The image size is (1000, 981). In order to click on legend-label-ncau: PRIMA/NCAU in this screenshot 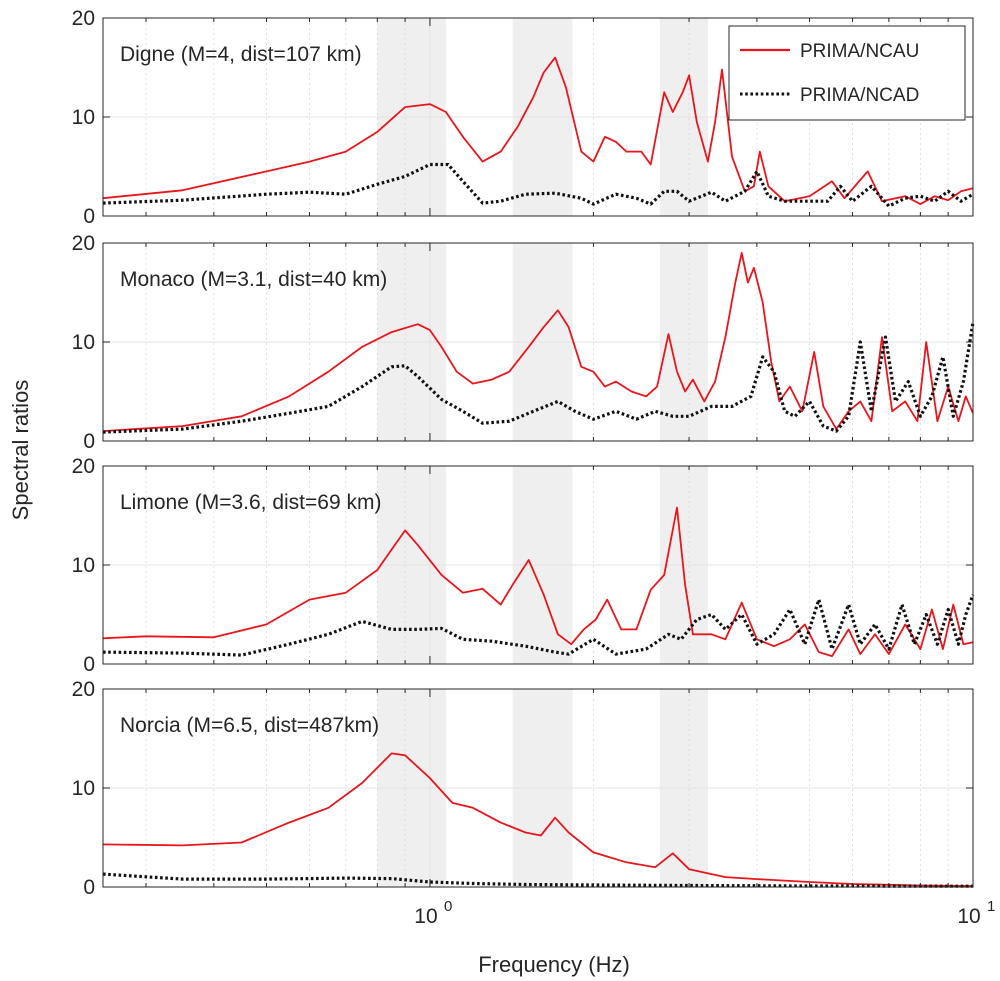, I will do `click(859, 51)`.